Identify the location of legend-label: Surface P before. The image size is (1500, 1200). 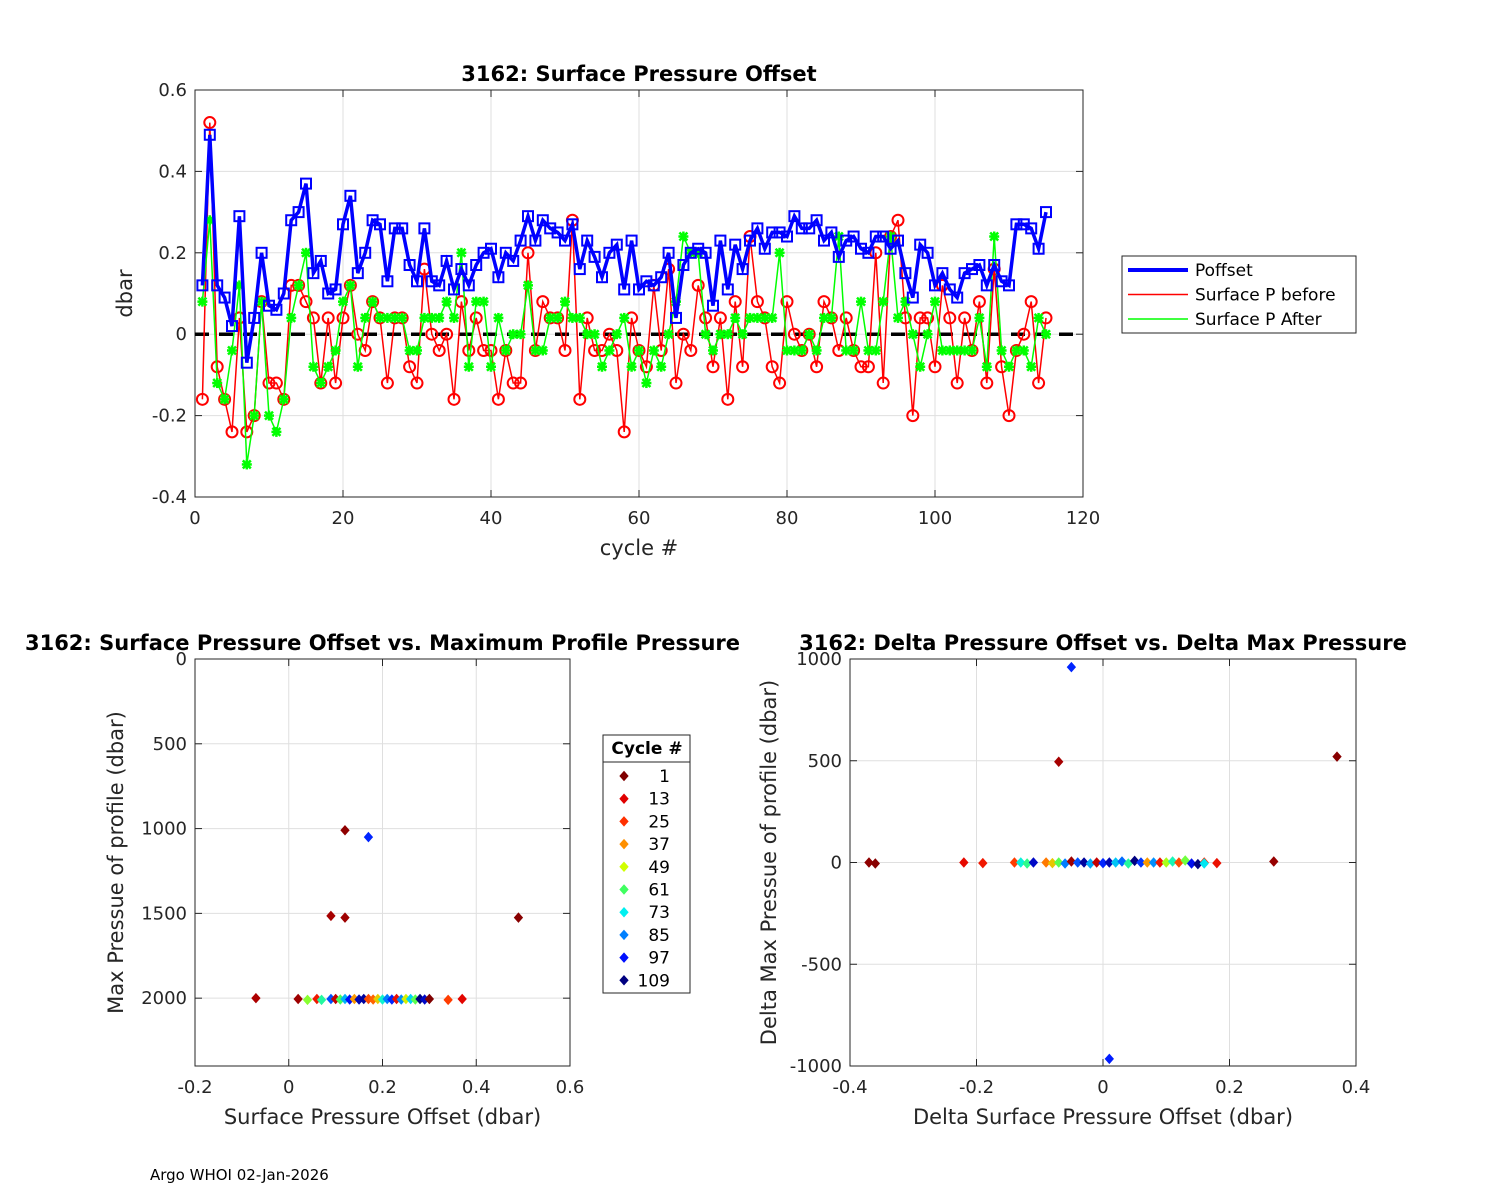
(1265, 296).